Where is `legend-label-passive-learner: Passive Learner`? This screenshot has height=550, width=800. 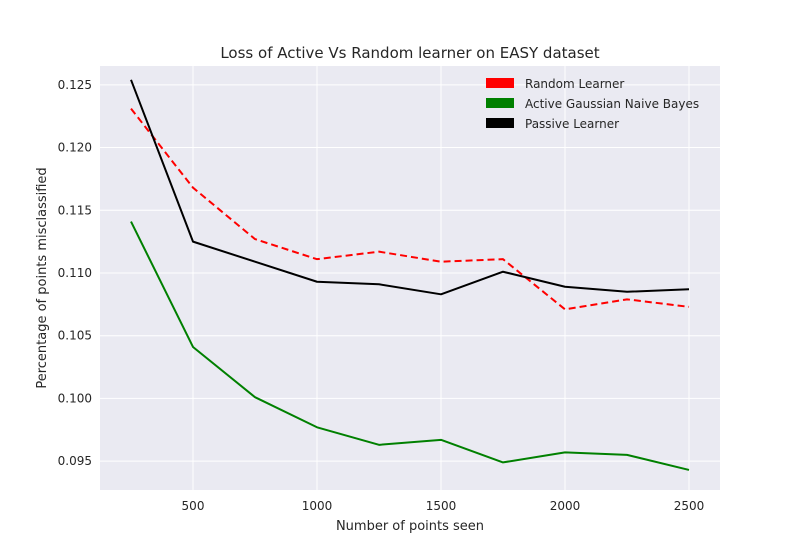 legend-label-passive-learner: Passive Learner is located at coordinates (572, 124).